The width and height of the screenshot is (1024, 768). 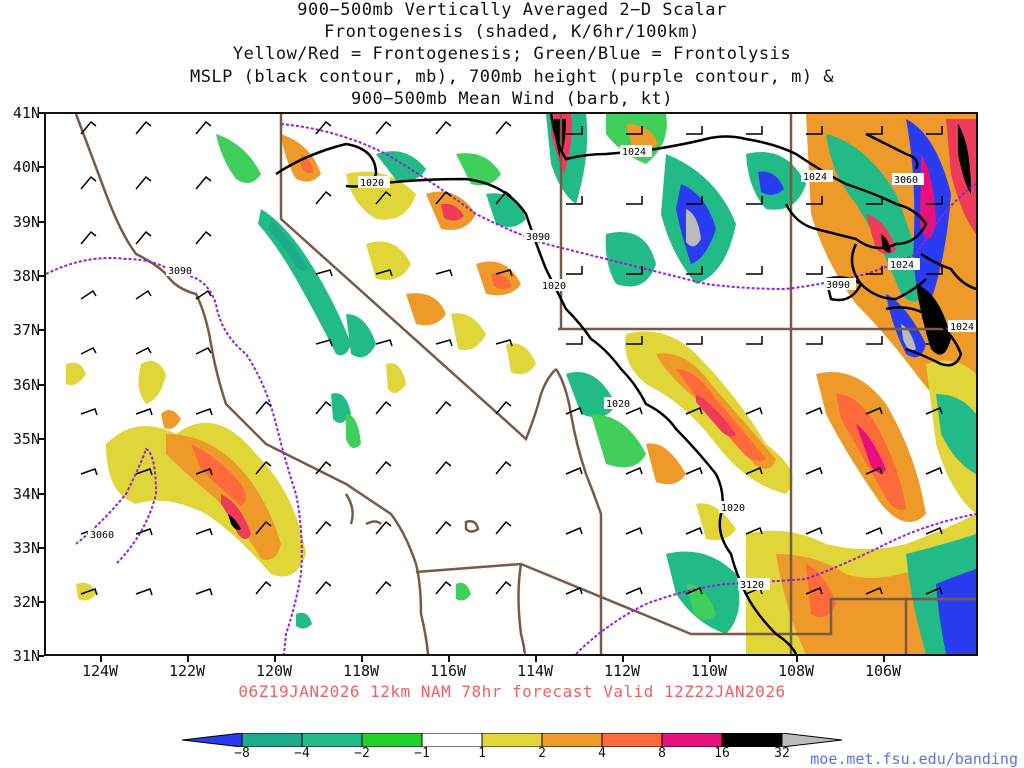 I want to click on lon-label: 108W, so click(x=796, y=671).